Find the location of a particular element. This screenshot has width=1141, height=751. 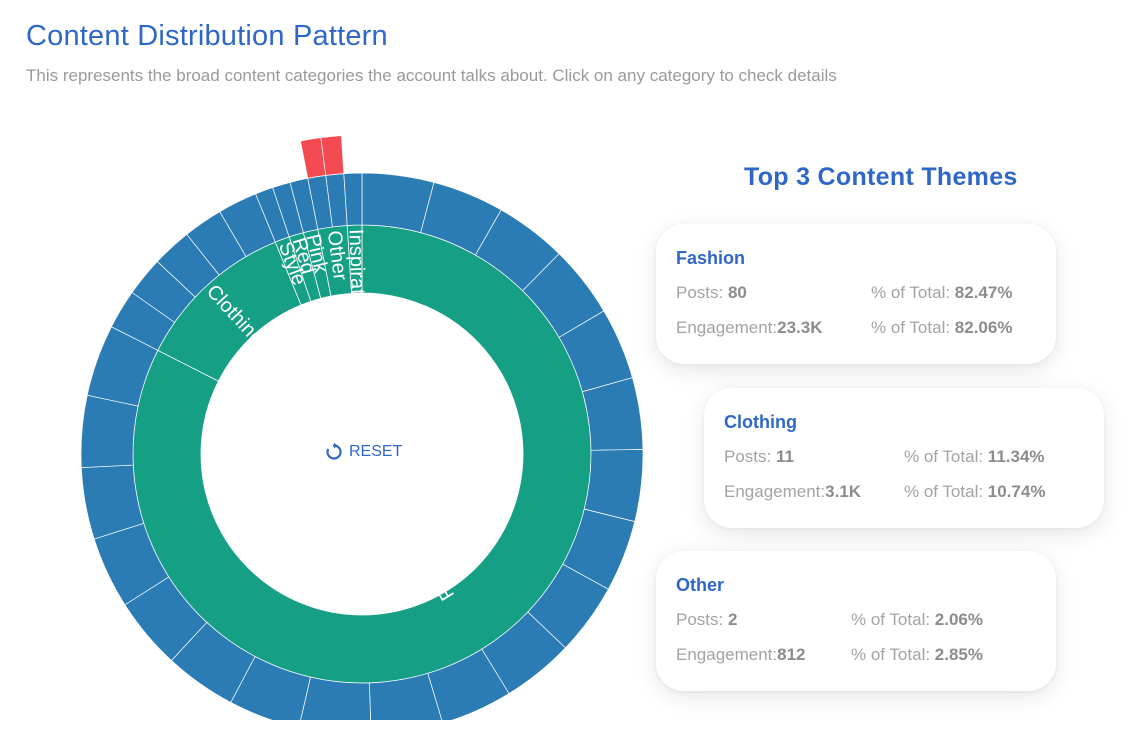

theme-engagement-pct: % of Total: 2.85% is located at coordinates (917, 654).